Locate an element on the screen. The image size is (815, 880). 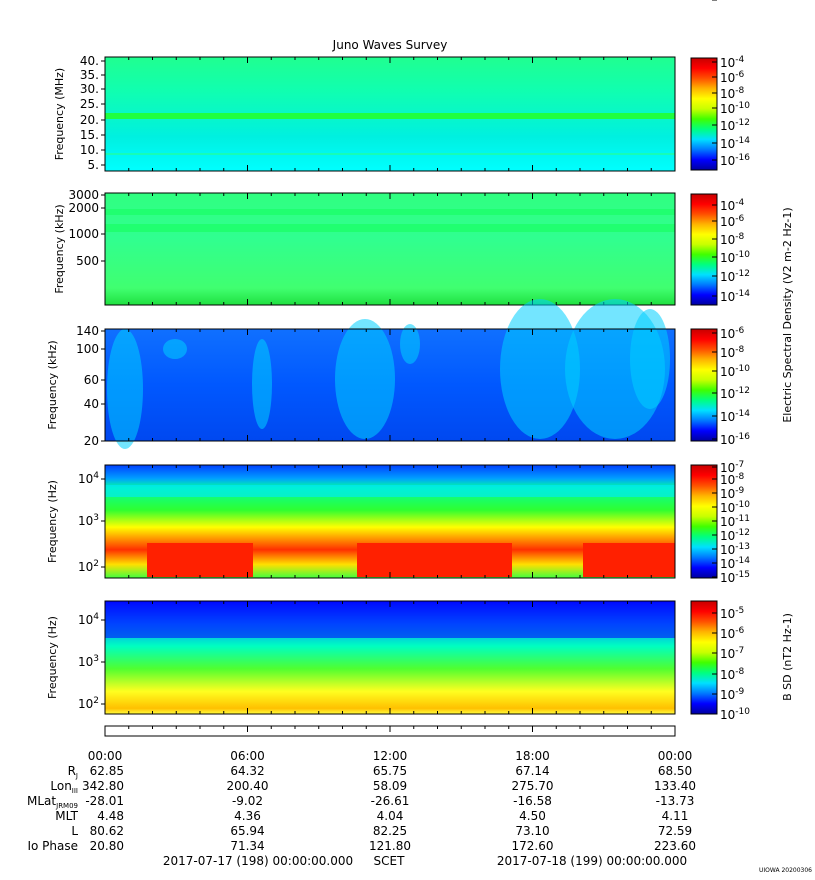
y-tick-label: 500 is located at coordinates (87, 261).